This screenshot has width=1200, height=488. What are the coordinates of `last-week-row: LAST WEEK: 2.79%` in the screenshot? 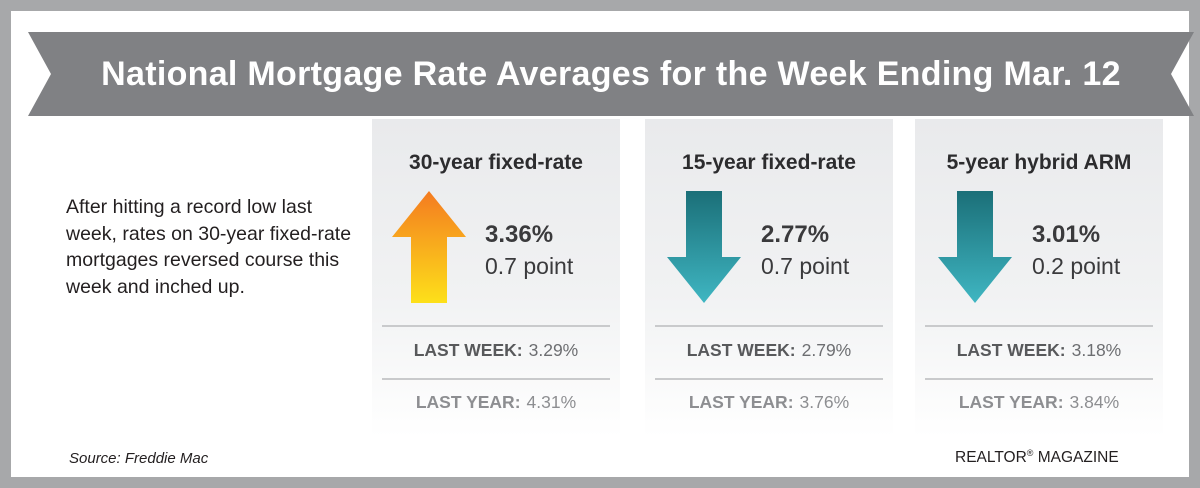 It's located at (769, 350).